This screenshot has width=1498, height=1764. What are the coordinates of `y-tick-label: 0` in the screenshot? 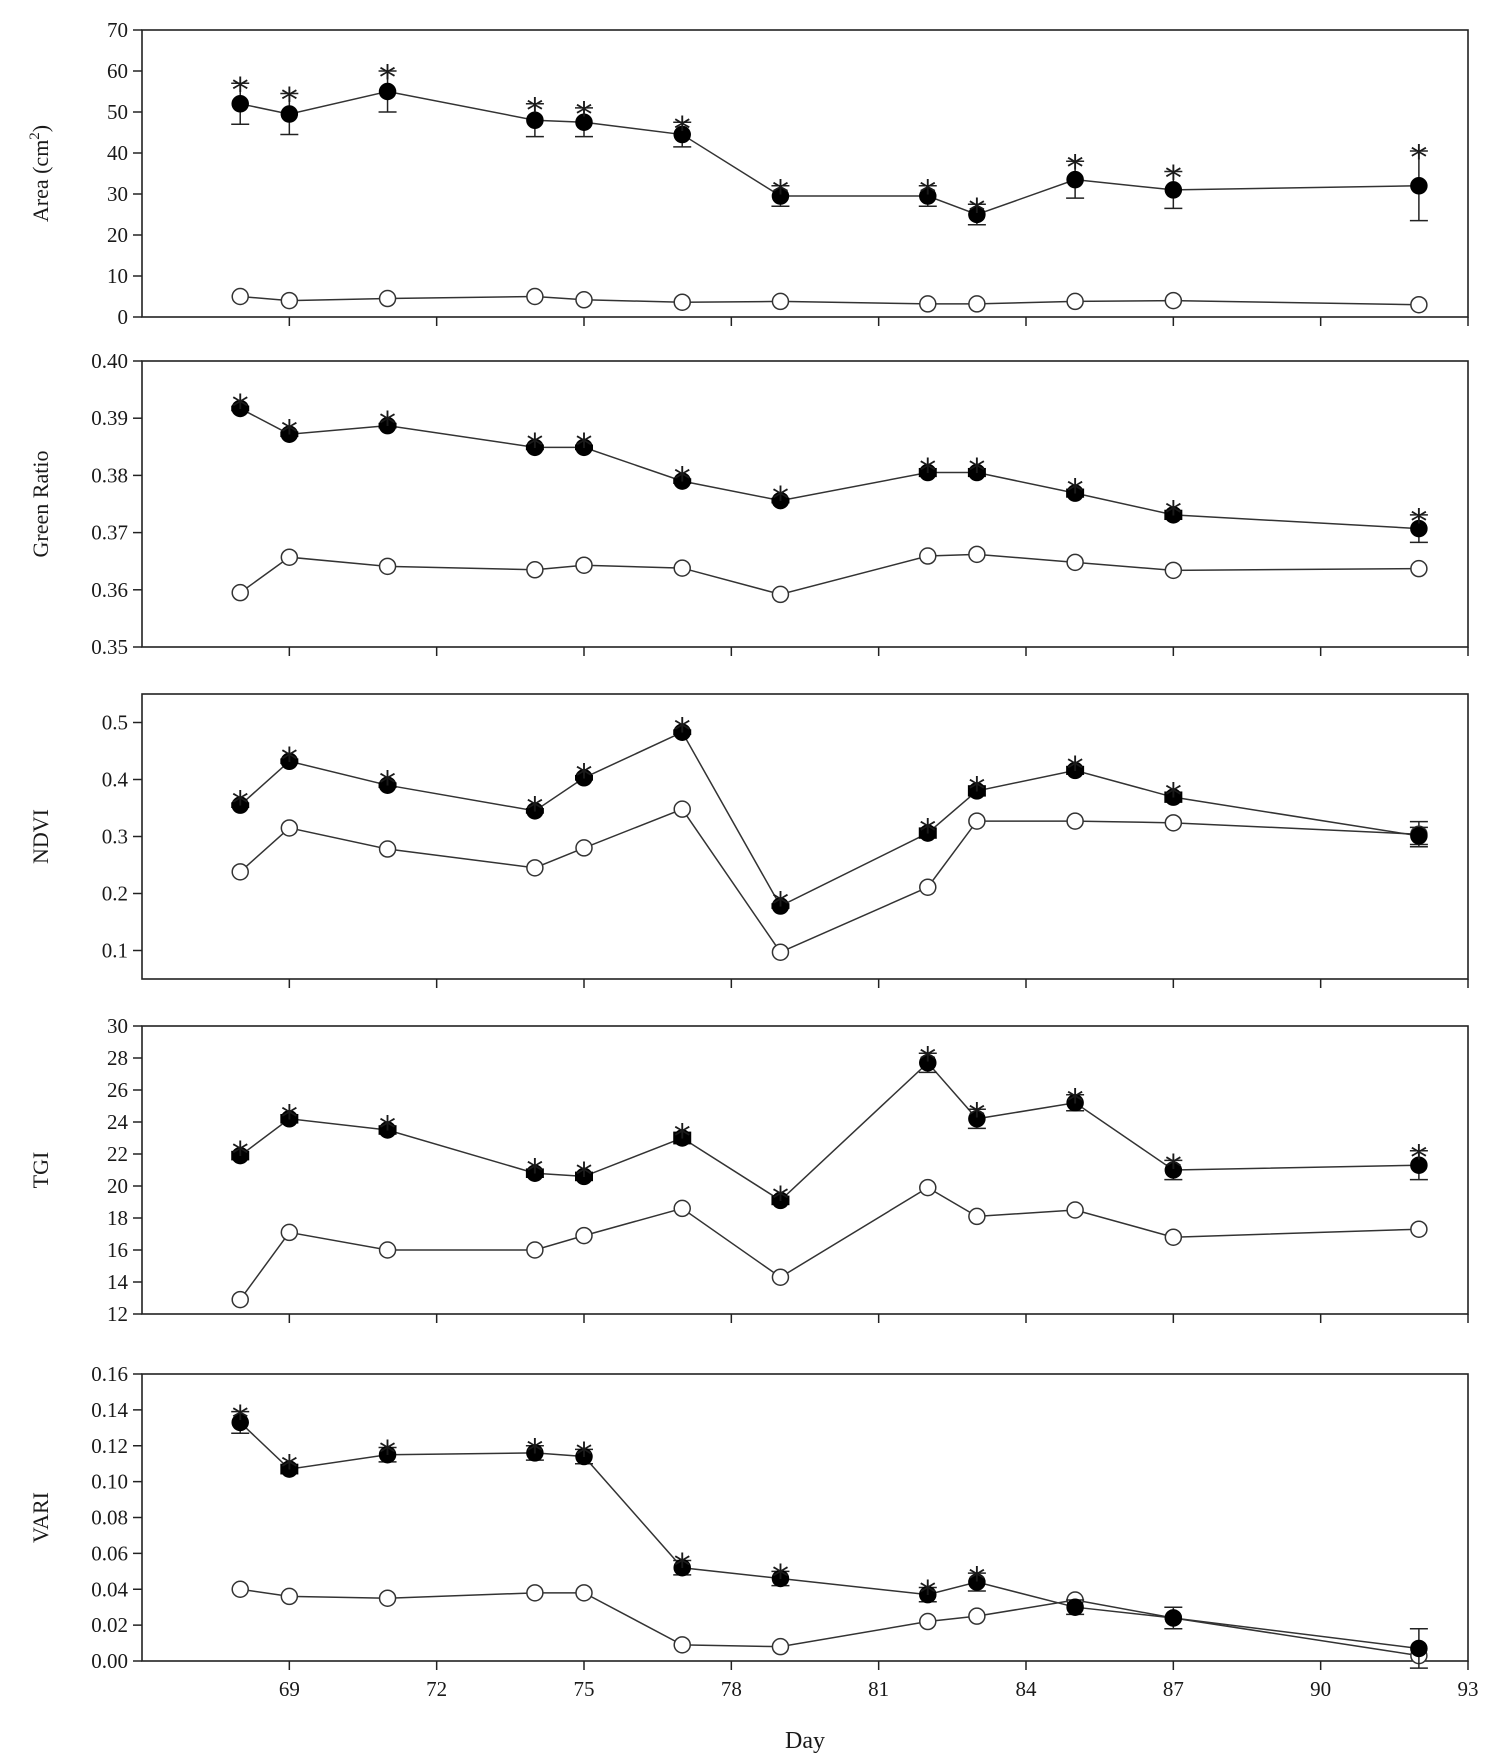 It's located at (123, 317).